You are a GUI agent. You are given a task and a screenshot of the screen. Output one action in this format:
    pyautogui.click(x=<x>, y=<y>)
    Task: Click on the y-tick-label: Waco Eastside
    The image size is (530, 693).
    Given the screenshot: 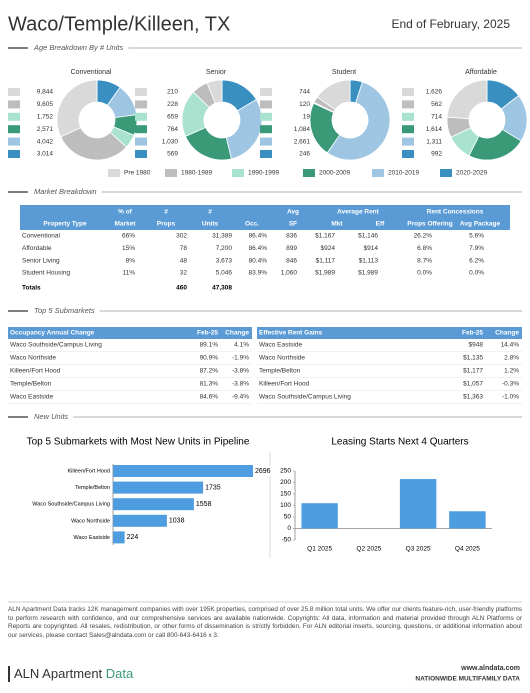 What is the action you would take?
    pyautogui.click(x=92, y=538)
    